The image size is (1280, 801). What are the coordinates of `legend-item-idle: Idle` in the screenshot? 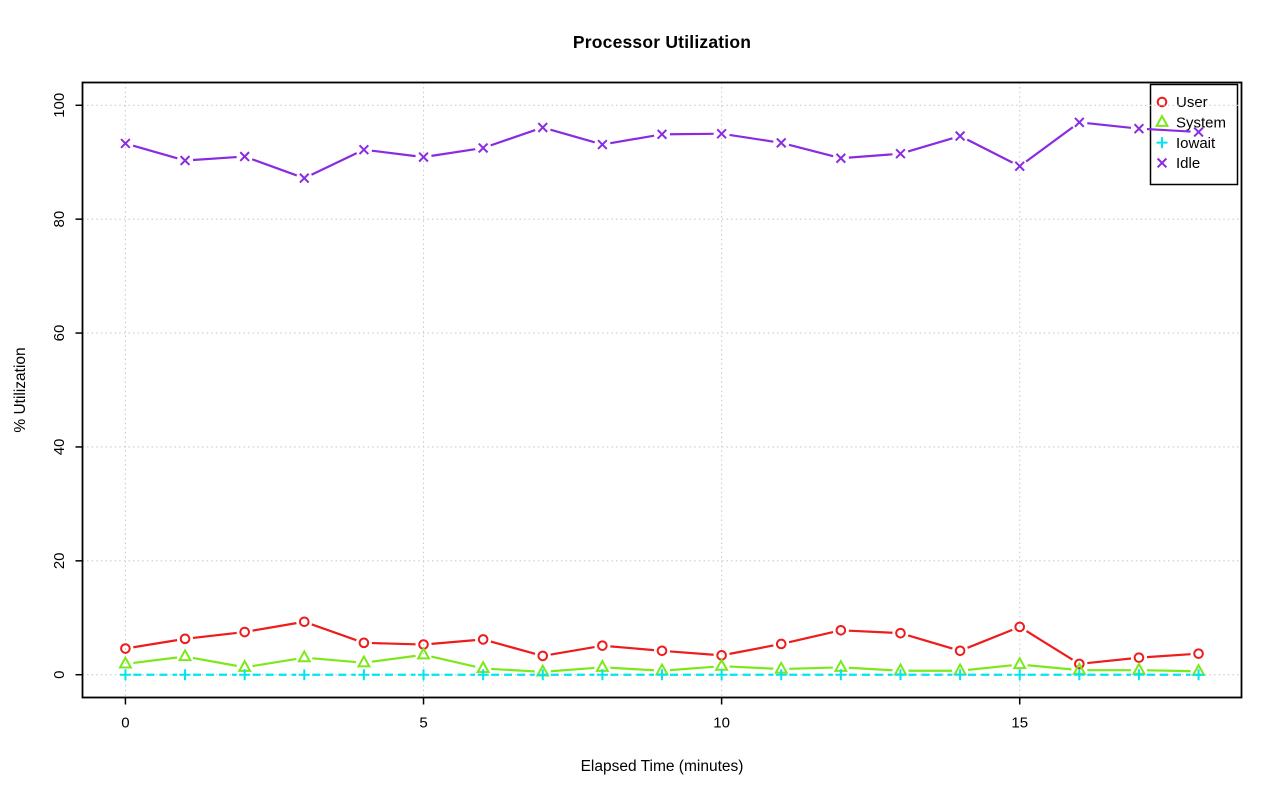 It's located at (1178, 163).